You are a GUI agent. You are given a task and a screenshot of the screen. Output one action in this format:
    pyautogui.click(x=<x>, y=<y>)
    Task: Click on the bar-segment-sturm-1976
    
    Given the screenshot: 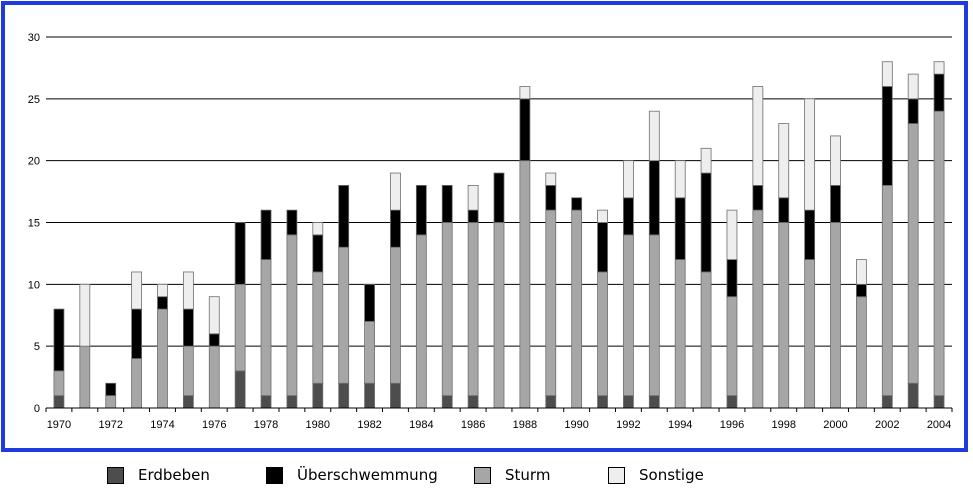 What is the action you would take?
    pyautogui.click(x=214, y=377)
    